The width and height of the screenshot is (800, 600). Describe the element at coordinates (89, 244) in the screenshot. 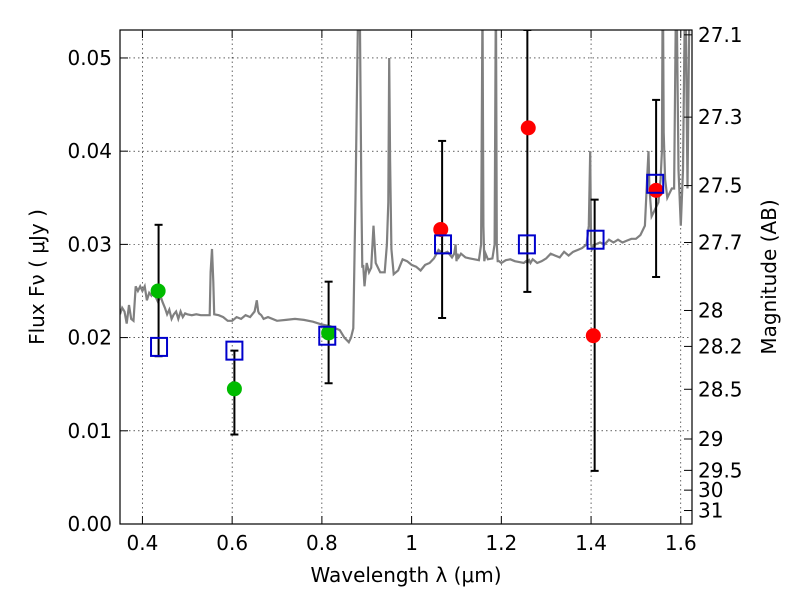

I see `y-tick-label: 0.03` at that location.